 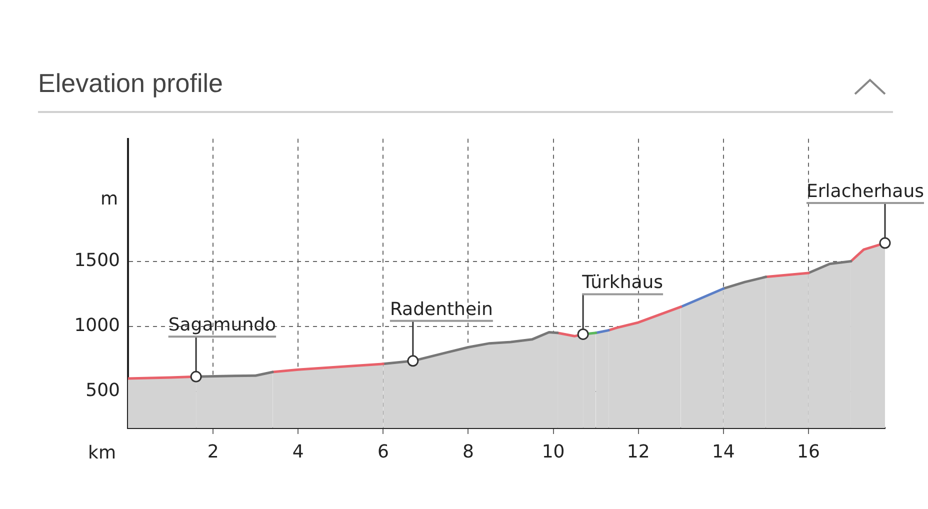 What do you see at coordinates (97, 260) in the screenshot?
I see `y-tick-label: 1500` at bounding box center [97, 260].